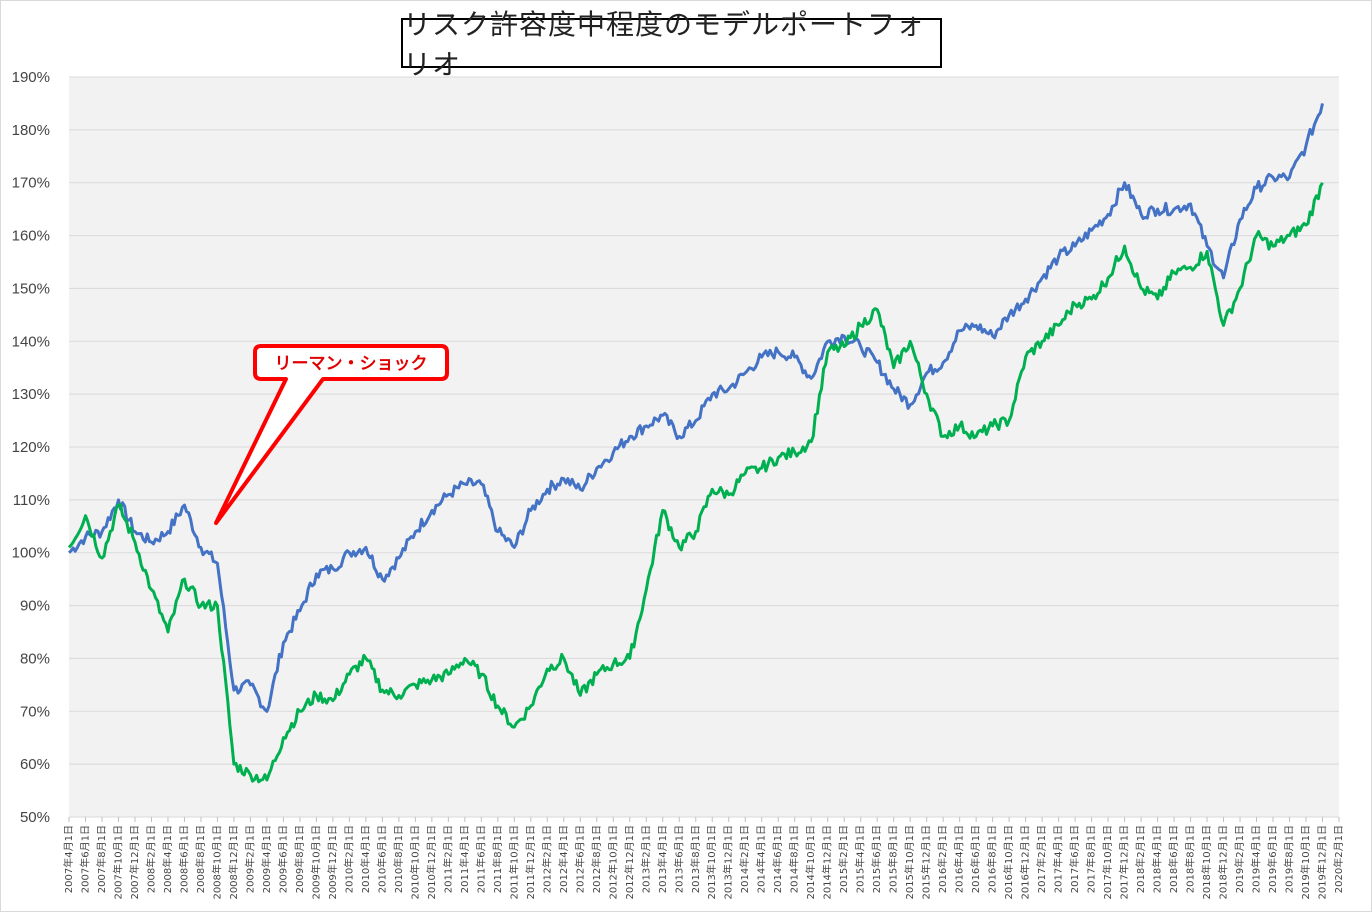 Image resolution: width=1372 pixels, height=913 pixels. I want to click on x-tick-label: 2010年2月1日, so click(348, 859).